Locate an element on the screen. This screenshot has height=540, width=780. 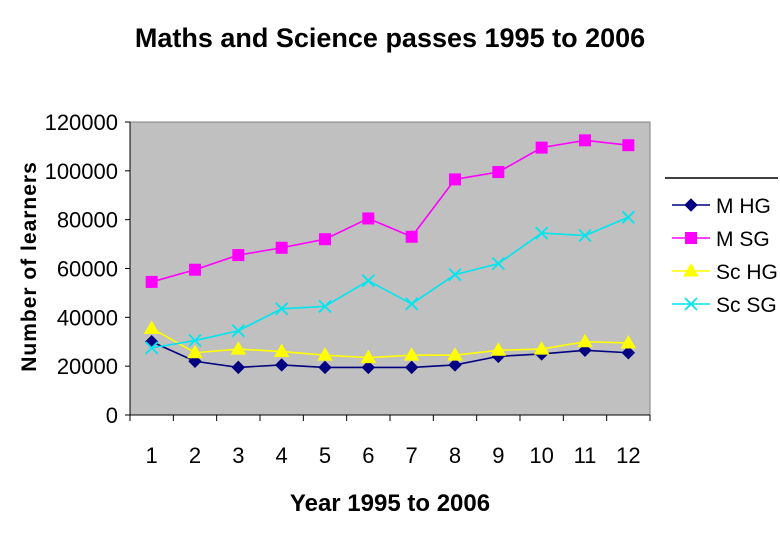
chart-title: Maths and Science passes 1995 to 2006 is located at coordinates (390, 38).